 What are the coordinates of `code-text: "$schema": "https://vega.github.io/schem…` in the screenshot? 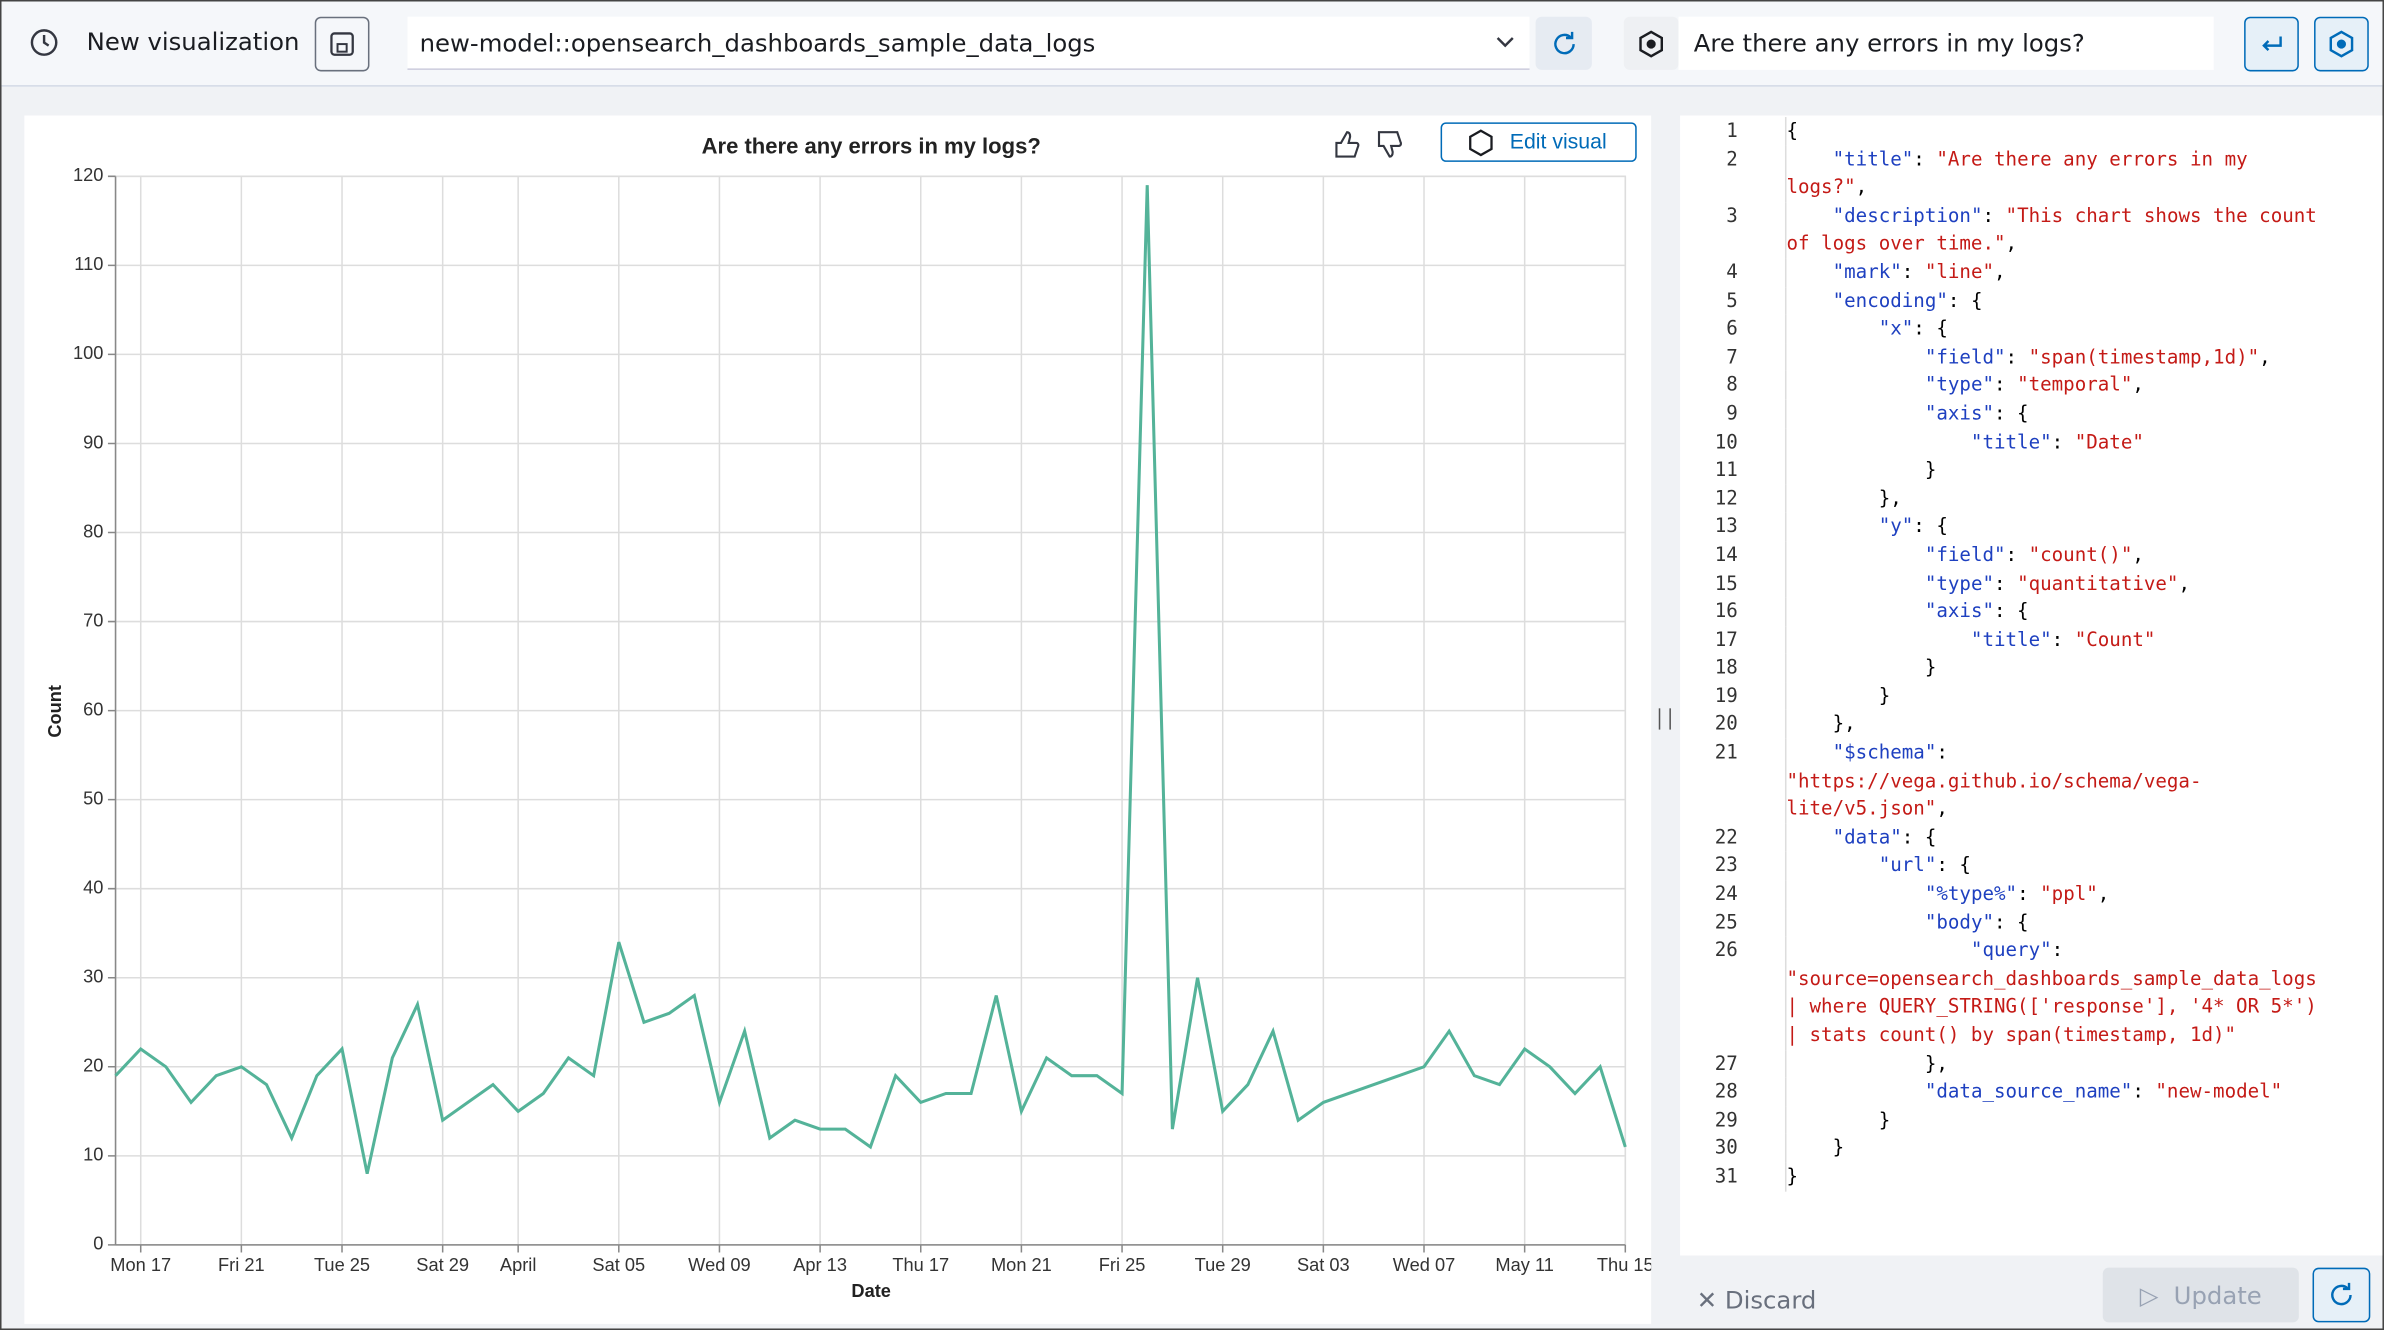 It's located at (2053, 781).